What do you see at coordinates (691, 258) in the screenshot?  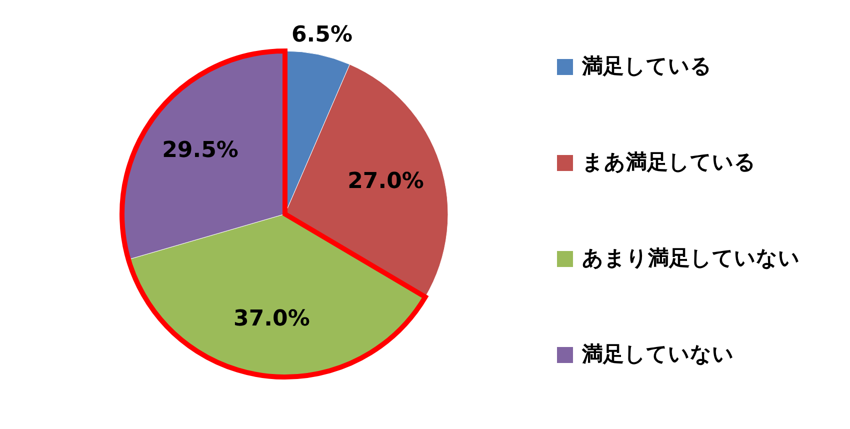 I see `legend-label: あまり満足していない` at bounding box center [691, 258].